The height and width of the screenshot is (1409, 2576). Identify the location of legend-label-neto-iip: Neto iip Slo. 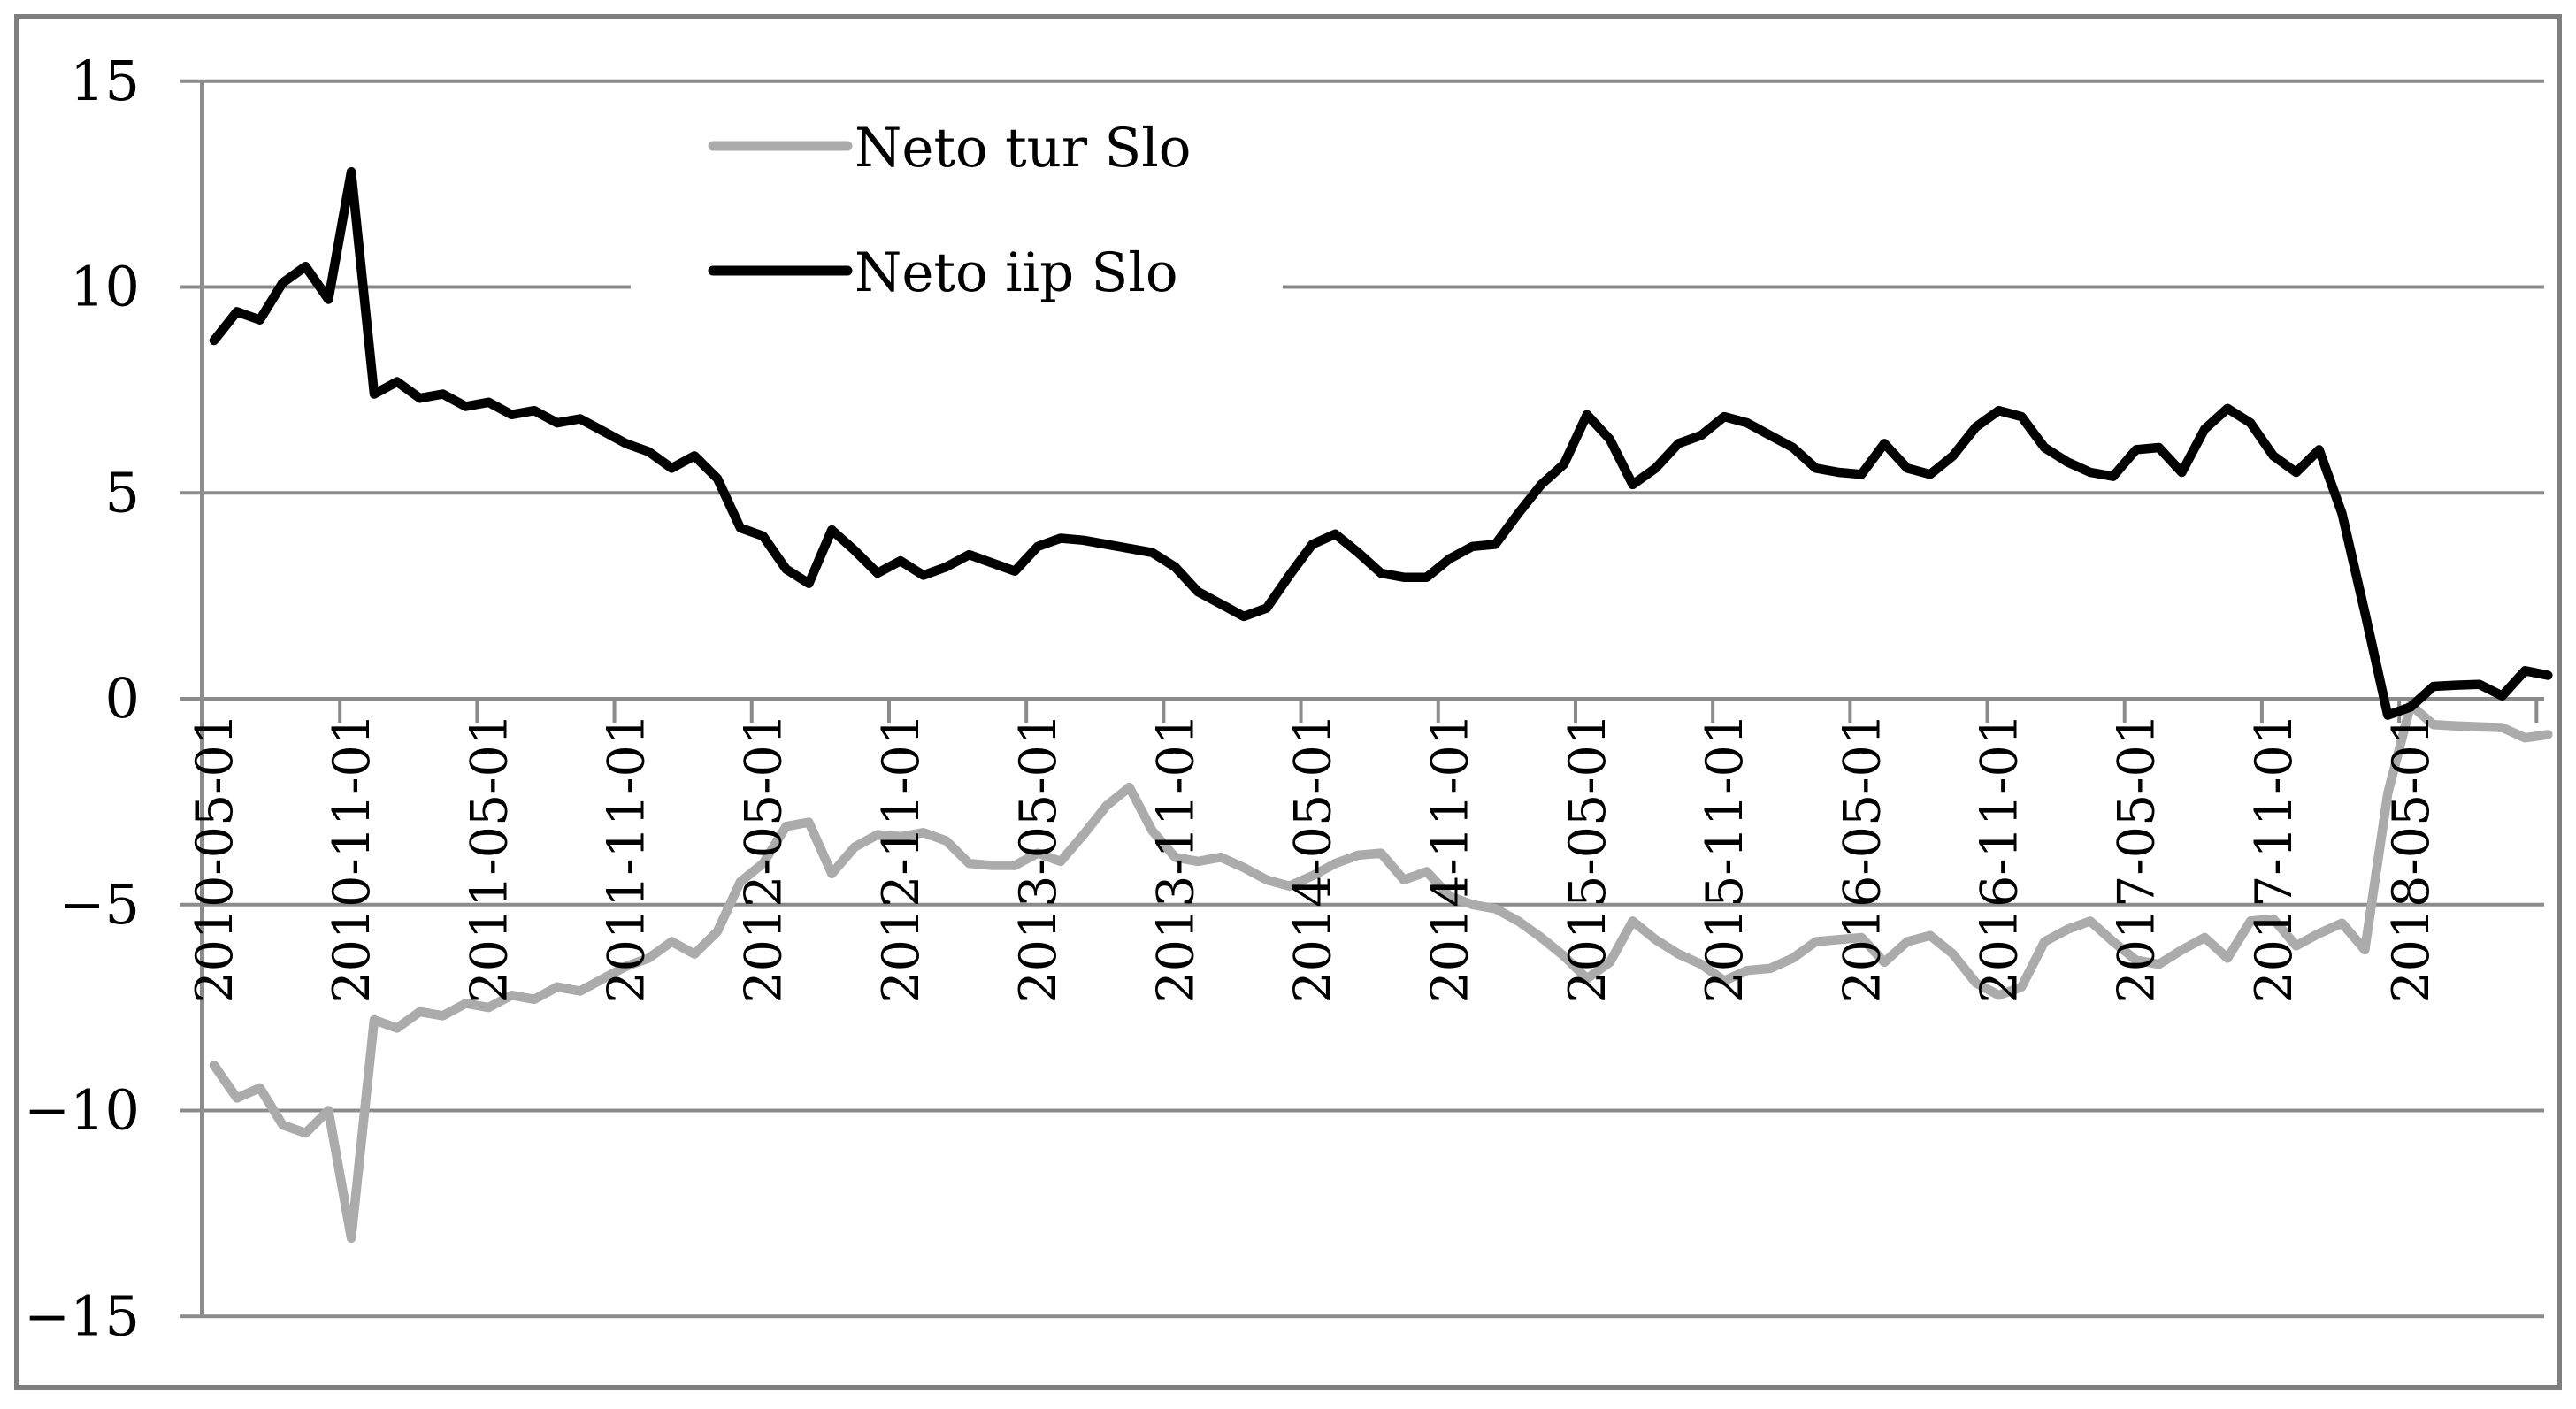
(1016, 272).